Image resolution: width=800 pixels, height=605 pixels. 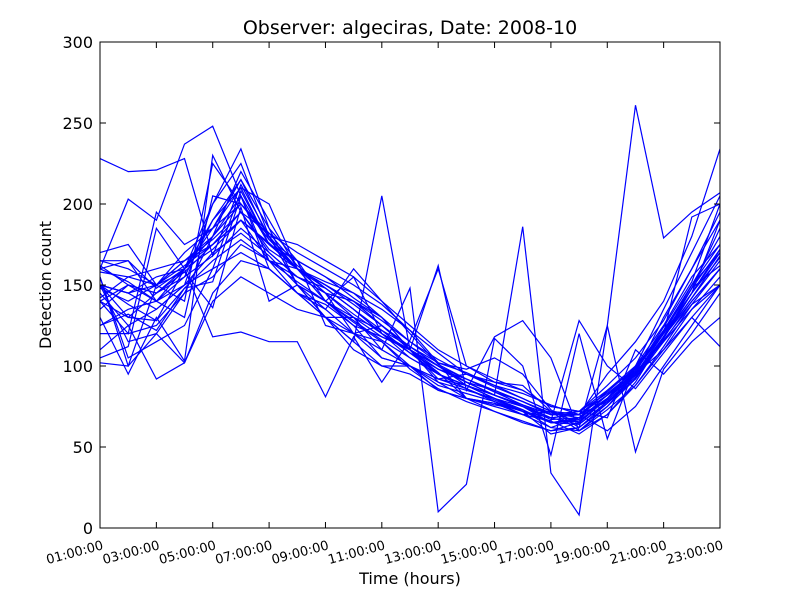 What do you see at coordinates (77, 204) in the screenshot?
I see `y-tick-label: 200` at bounding box center [77, 204].